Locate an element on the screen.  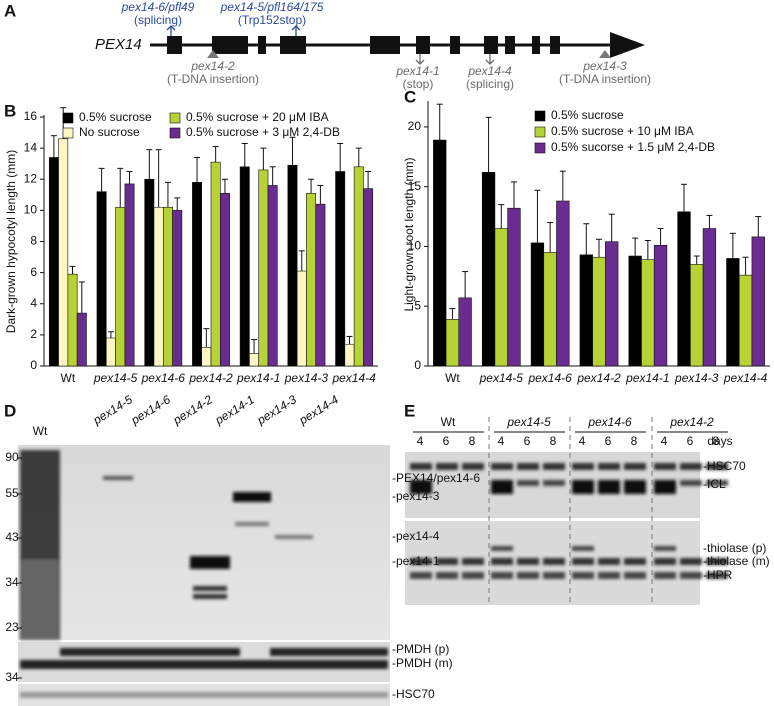
allele-label: pex14-3 is located at coordinates (604, 66).